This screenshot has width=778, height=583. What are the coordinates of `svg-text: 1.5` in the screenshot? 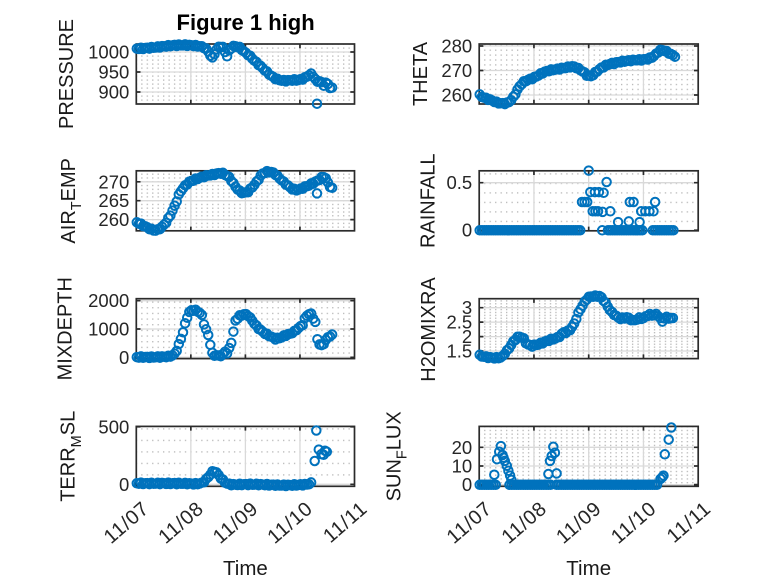 It's located at (459, 351).